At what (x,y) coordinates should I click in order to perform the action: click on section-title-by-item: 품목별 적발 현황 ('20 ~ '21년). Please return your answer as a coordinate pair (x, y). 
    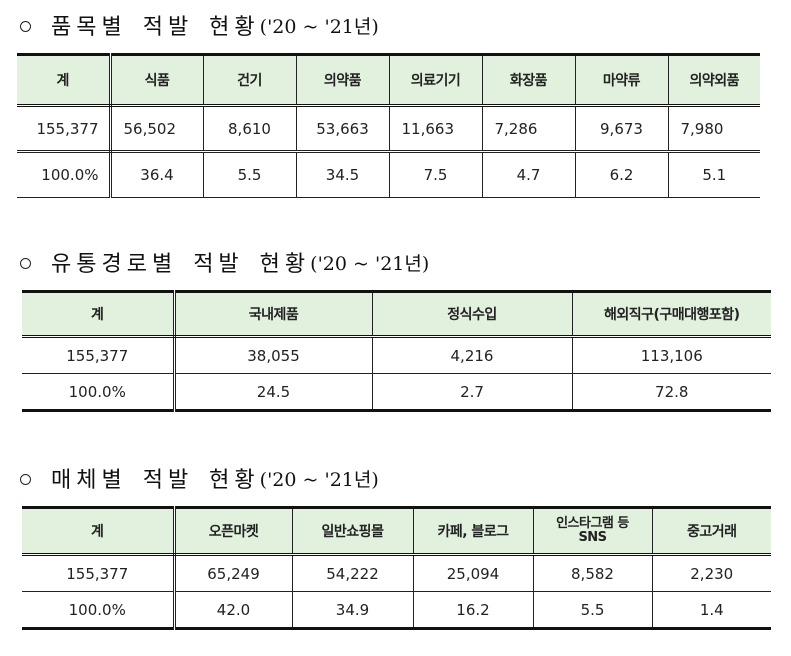
    Looking at the image, I should click on (199, 25).